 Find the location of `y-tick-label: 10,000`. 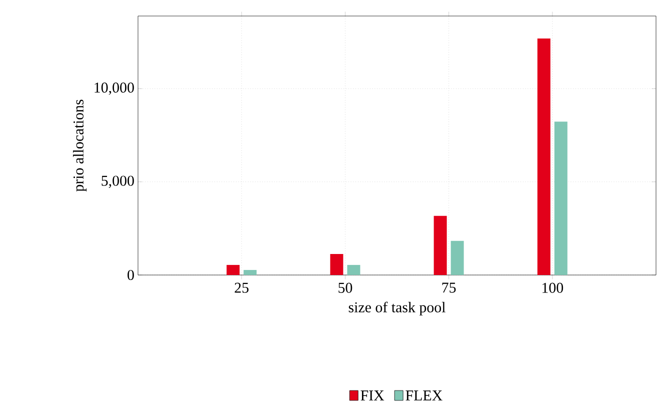

y-tick-label: 10,000 is located at coordinates (114, 88).